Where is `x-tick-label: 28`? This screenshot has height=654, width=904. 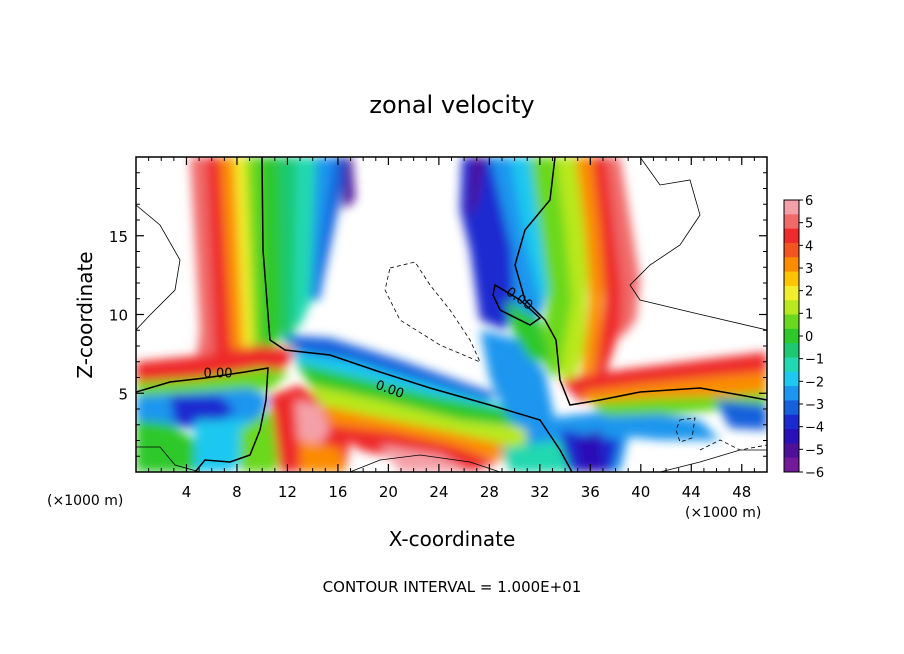
x-tick-label: 28 is located at coordinates (489, 492).